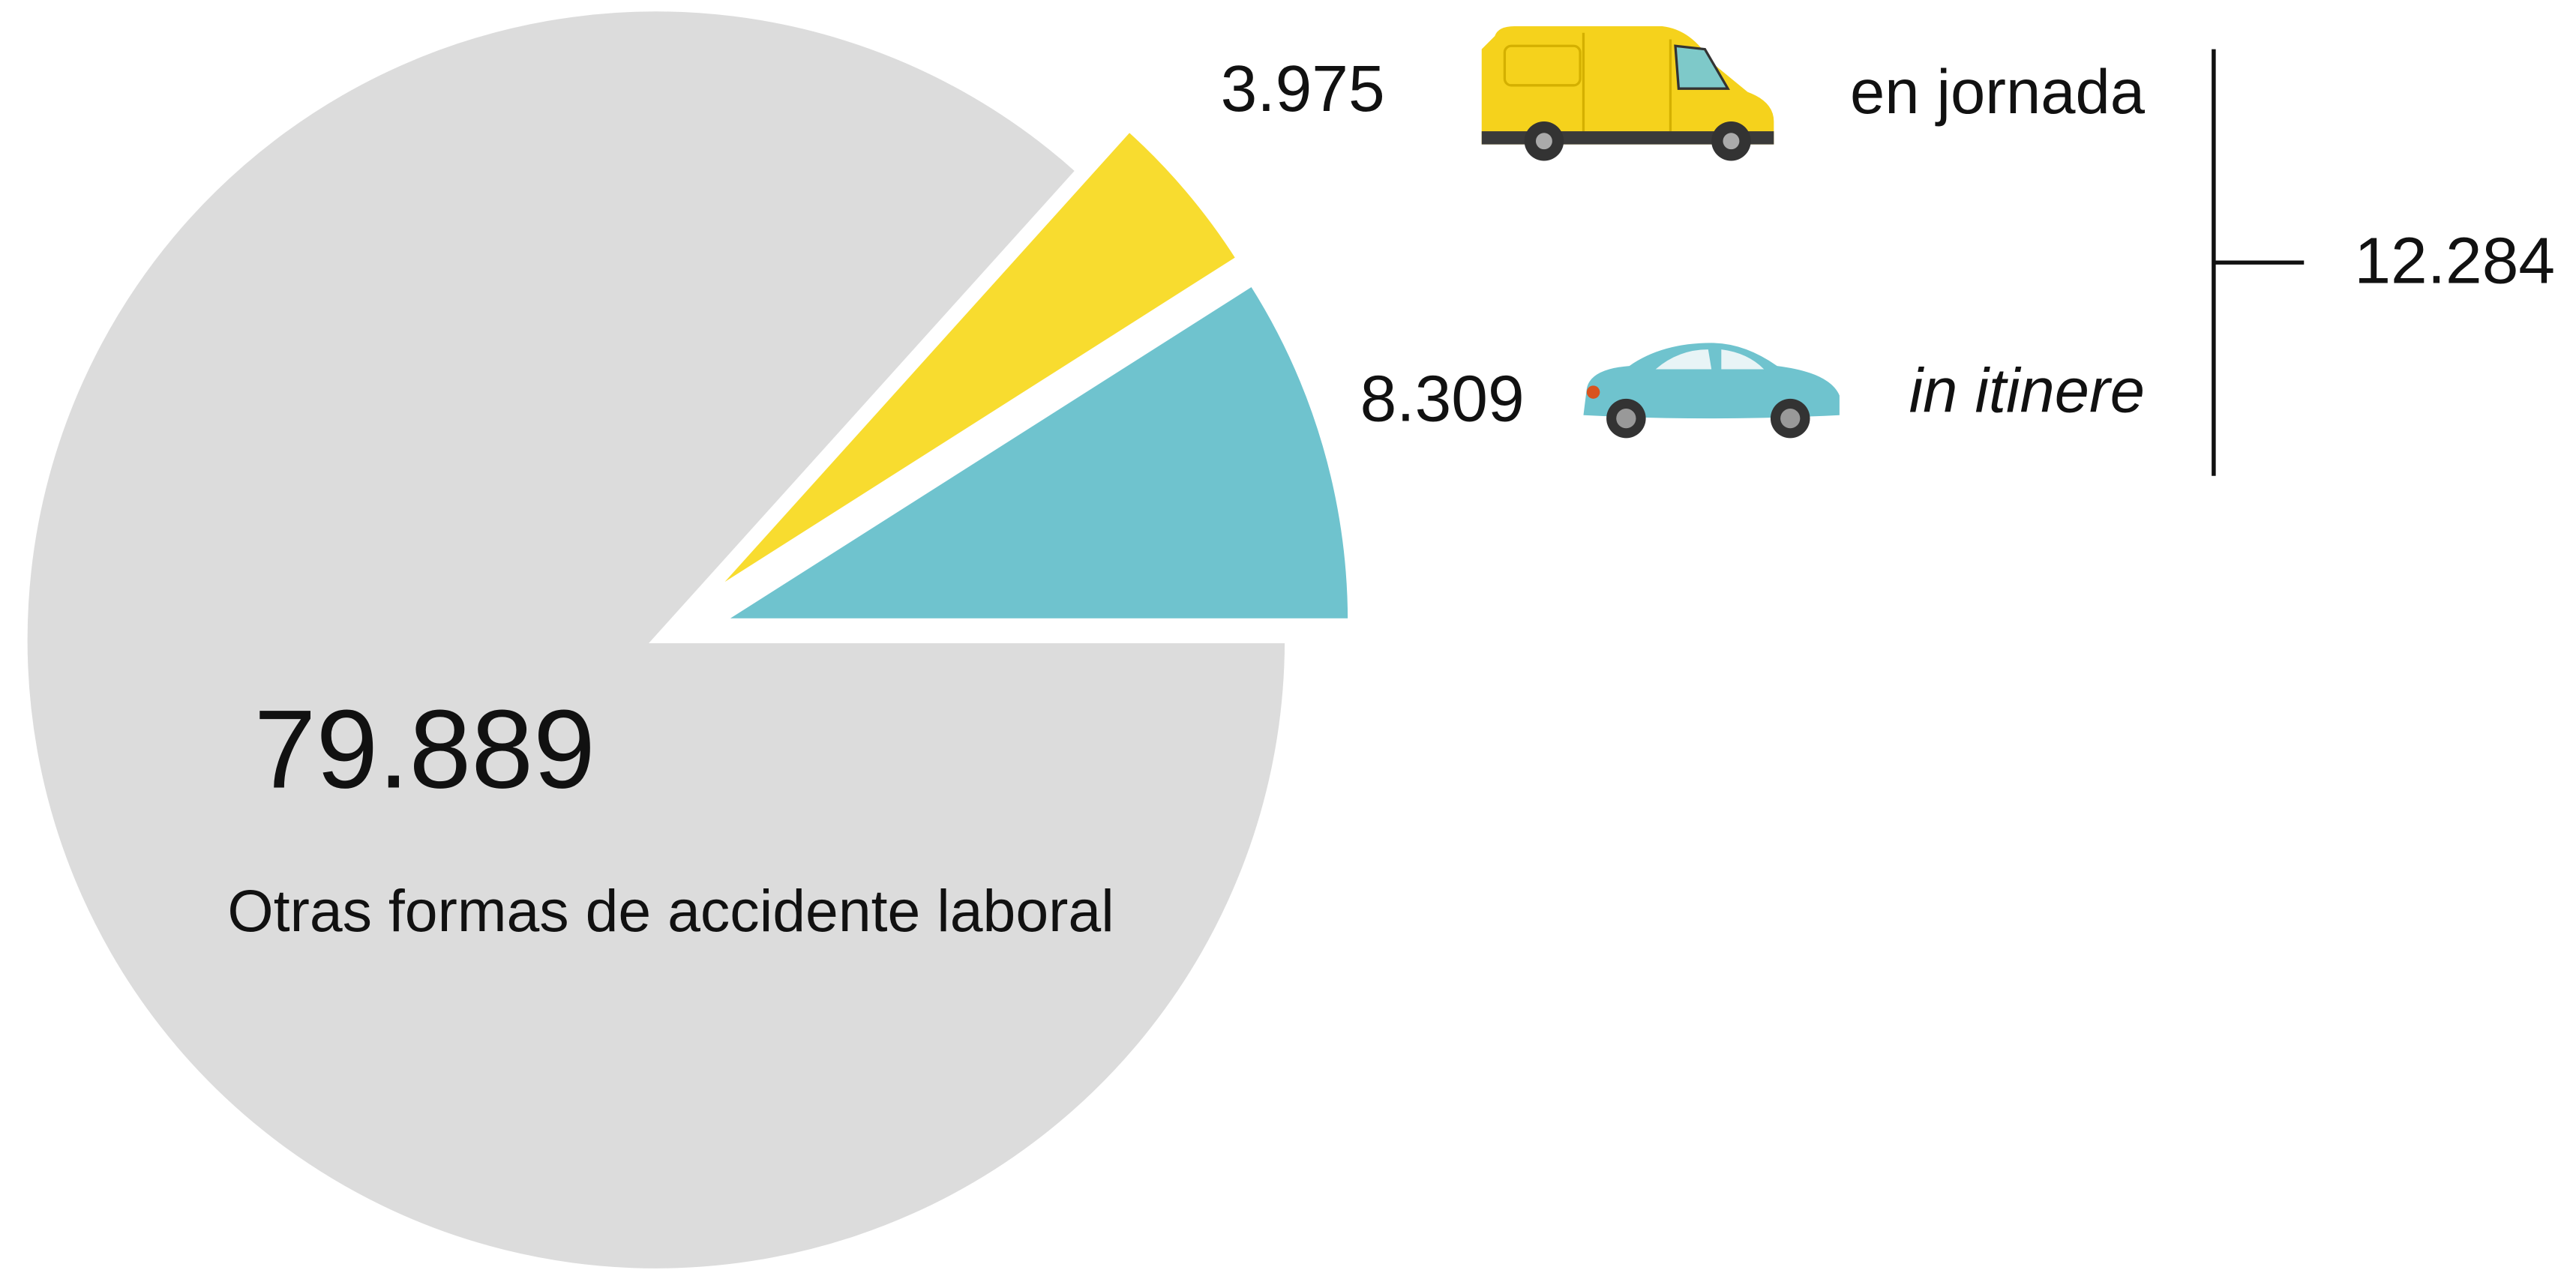 This screenshot has width=2576, height=1270. I want to click on value-label: 8.309, so click(1443, 399).